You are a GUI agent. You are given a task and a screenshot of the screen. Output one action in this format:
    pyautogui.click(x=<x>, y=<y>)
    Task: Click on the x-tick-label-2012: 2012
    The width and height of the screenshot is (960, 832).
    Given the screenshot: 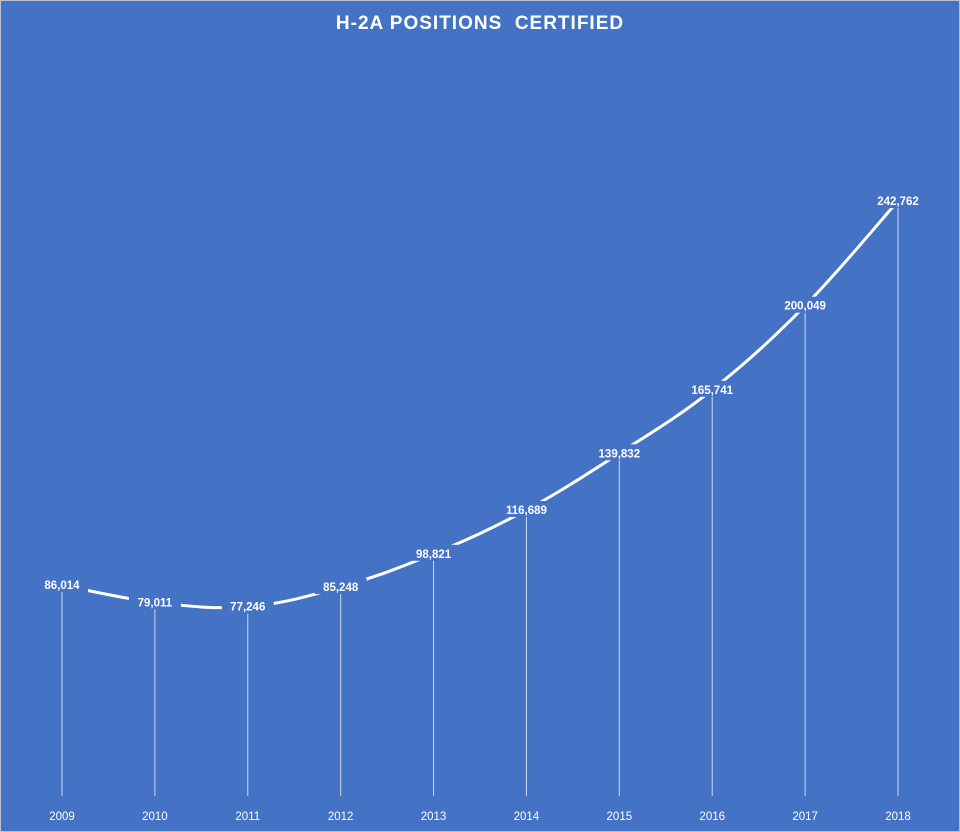 What is the action you would take?
    pyautogui.click(x=341, y=817)
    